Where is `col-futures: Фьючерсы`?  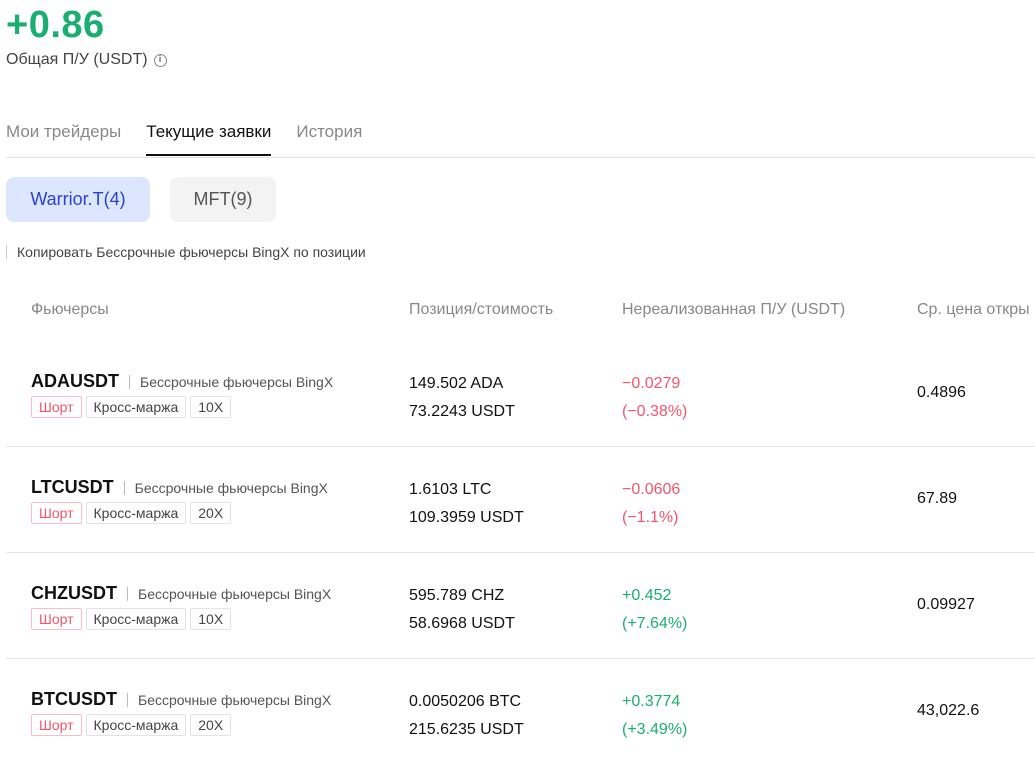 col-futures: Фьючерсы is located at coordinates (70, 309).